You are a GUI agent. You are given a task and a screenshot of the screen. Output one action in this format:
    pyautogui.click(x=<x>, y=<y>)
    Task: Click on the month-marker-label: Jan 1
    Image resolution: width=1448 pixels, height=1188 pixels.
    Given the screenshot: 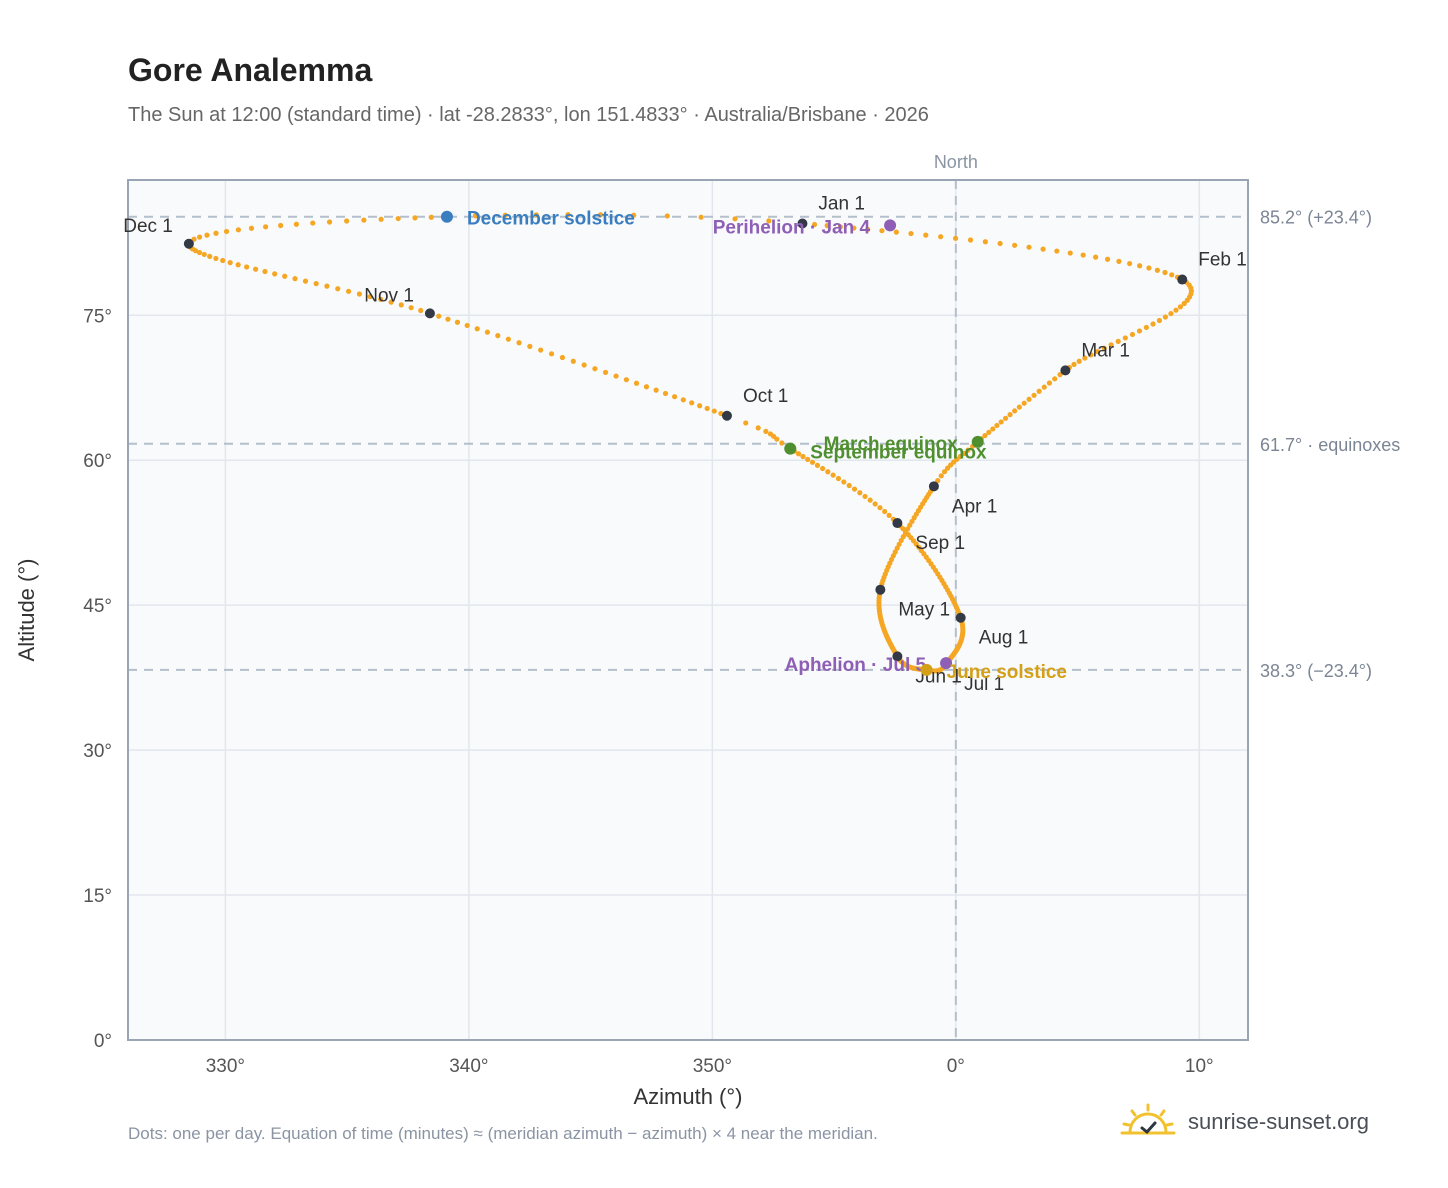 What is the action you would take?
    pyautogui.click(x=841, y=203)
    